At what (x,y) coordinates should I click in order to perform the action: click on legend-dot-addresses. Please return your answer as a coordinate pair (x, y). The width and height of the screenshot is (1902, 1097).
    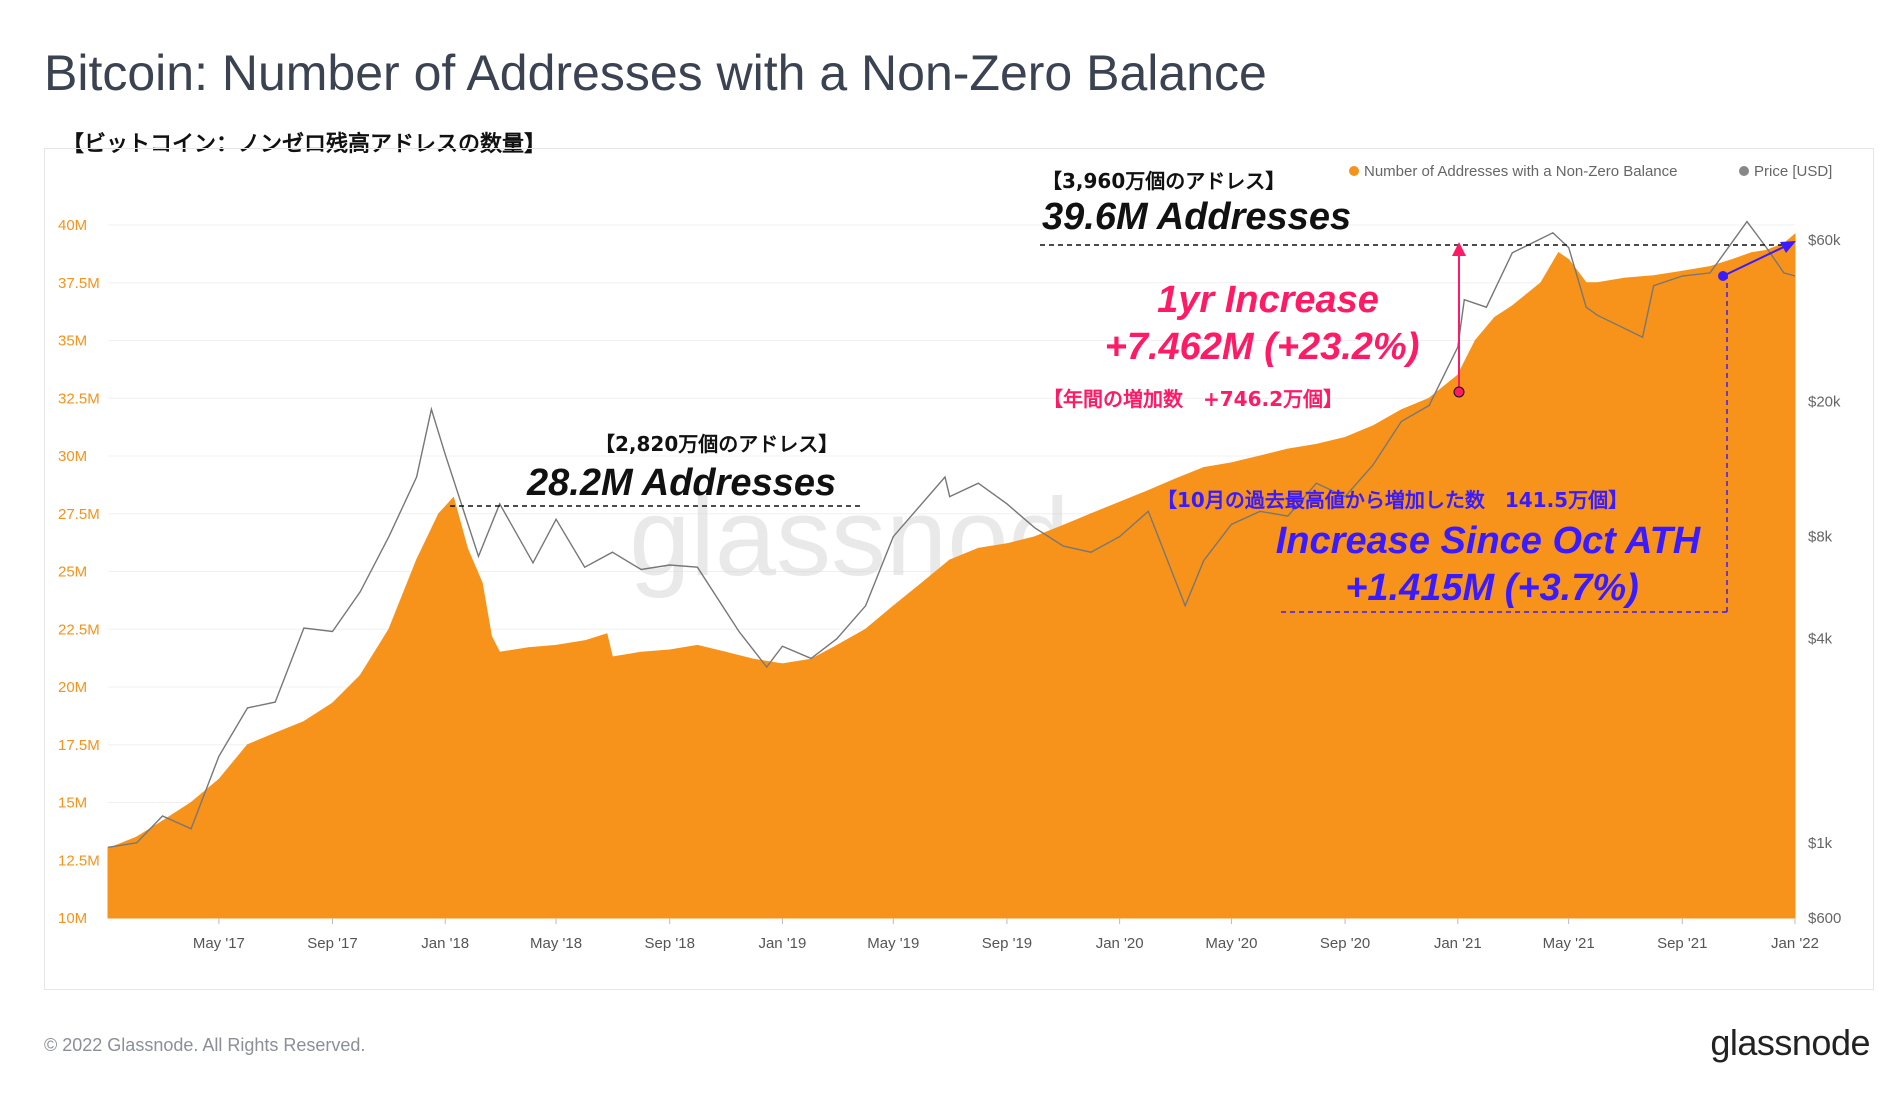
    Looking at the image, I should click on (1354, 171).